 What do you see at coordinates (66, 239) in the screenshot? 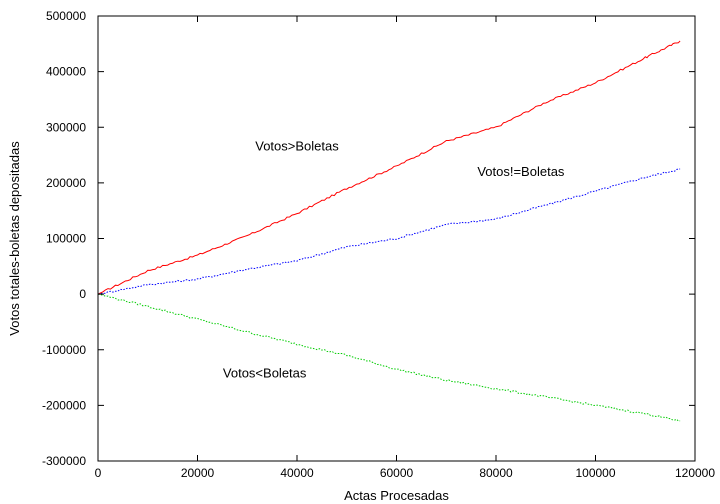
I see `y-tick-label: 100000` at bounding box center [66, 239].